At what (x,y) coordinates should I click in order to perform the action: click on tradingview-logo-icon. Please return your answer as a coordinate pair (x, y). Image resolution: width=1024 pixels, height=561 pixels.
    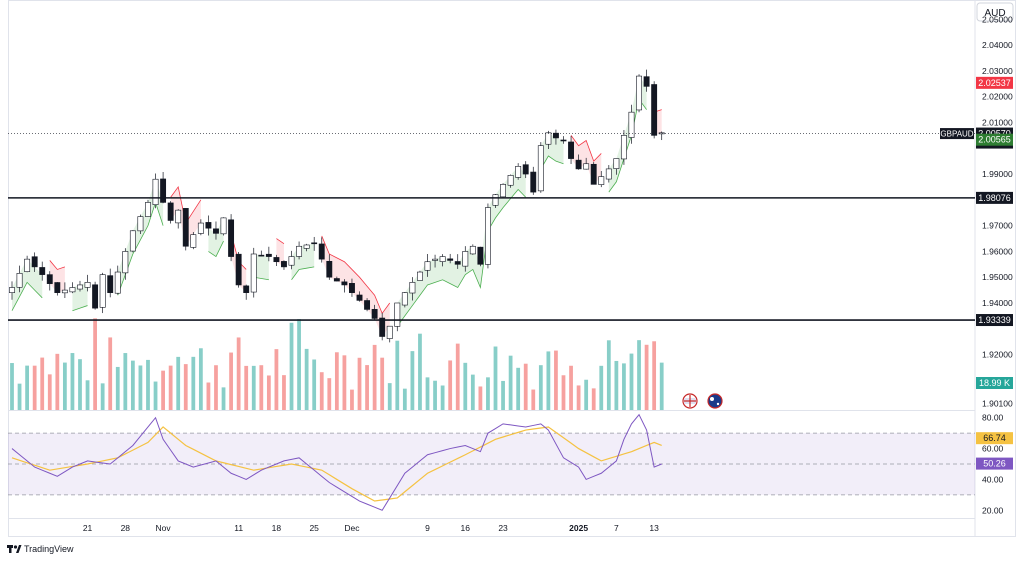
    Looking at the image, I should click on (14, 549).